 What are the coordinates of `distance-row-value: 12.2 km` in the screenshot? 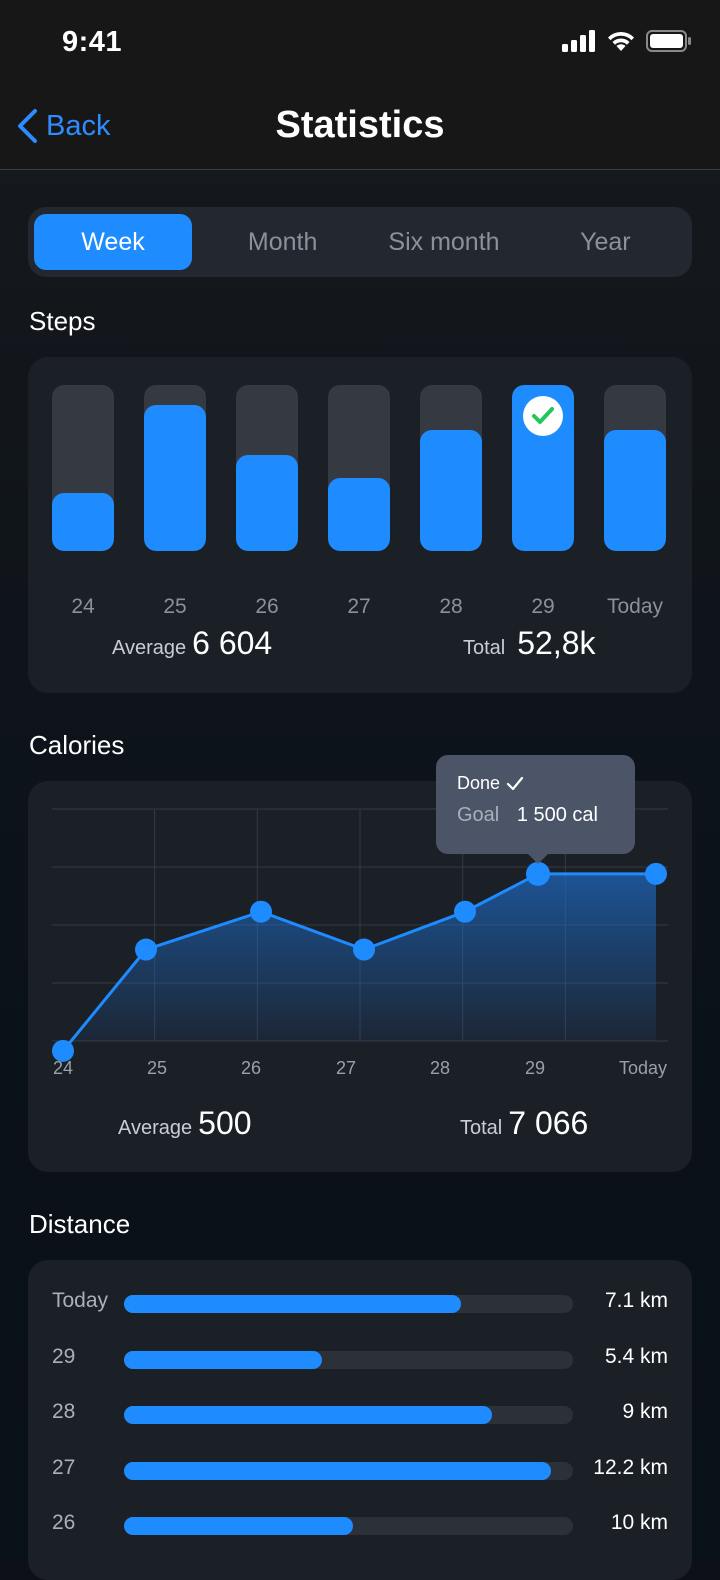 It's located at (630, 1468).